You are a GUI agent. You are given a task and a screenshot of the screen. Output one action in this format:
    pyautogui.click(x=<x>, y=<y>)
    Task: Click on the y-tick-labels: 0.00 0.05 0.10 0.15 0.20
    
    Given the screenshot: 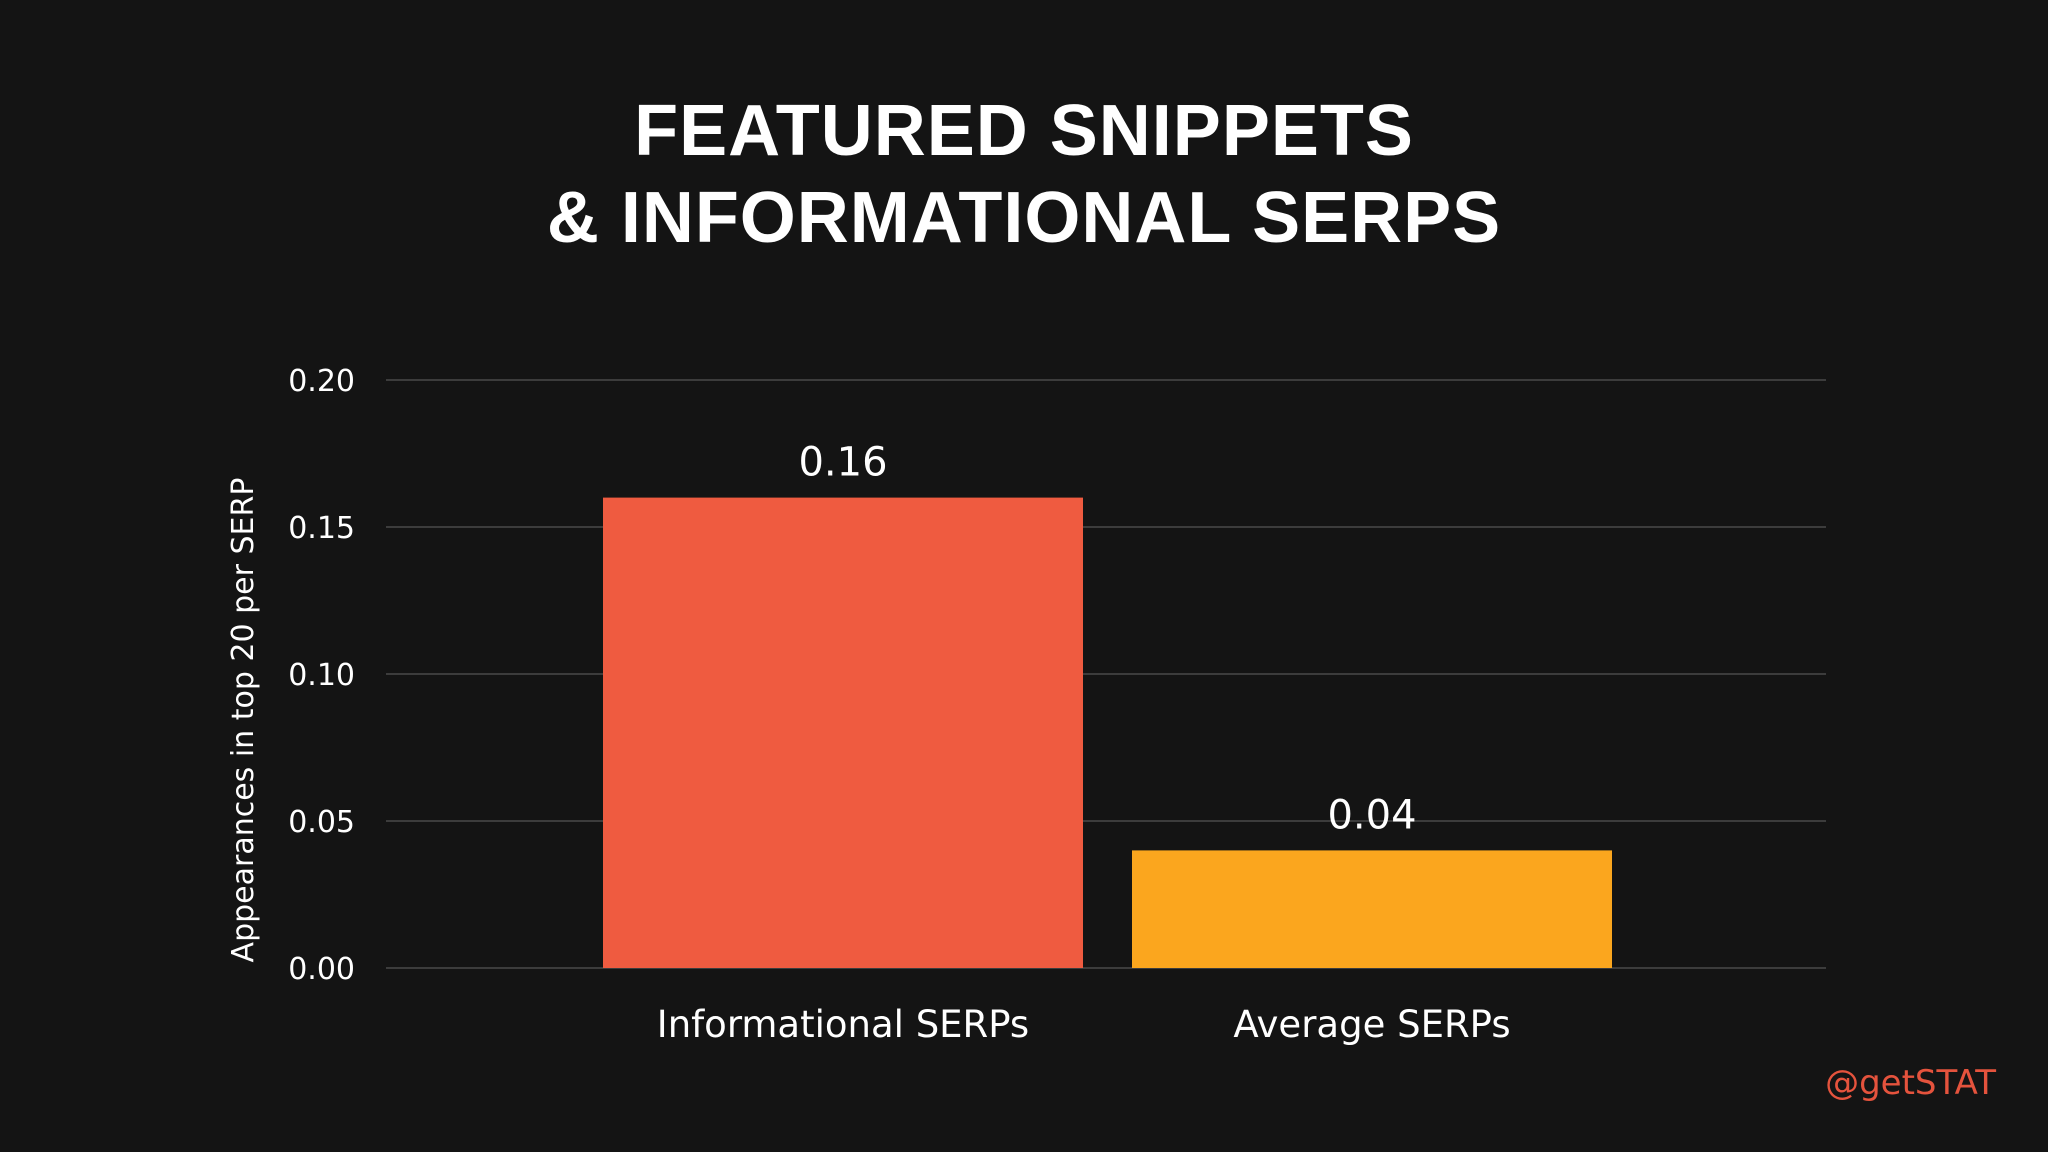 What is the action you would take?
    pyautogui.click(x=321, y=675)
    